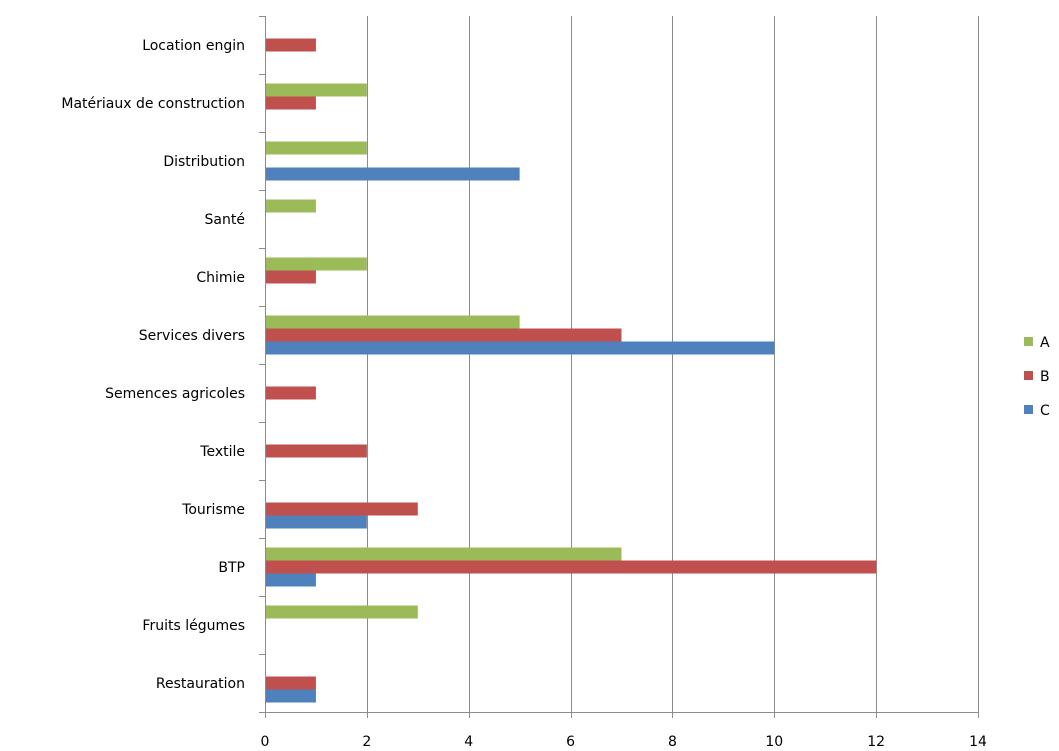 The height and width of the screenshot is (751, 1059). I want to click on x-tick-label: 2, so click(366, 742).